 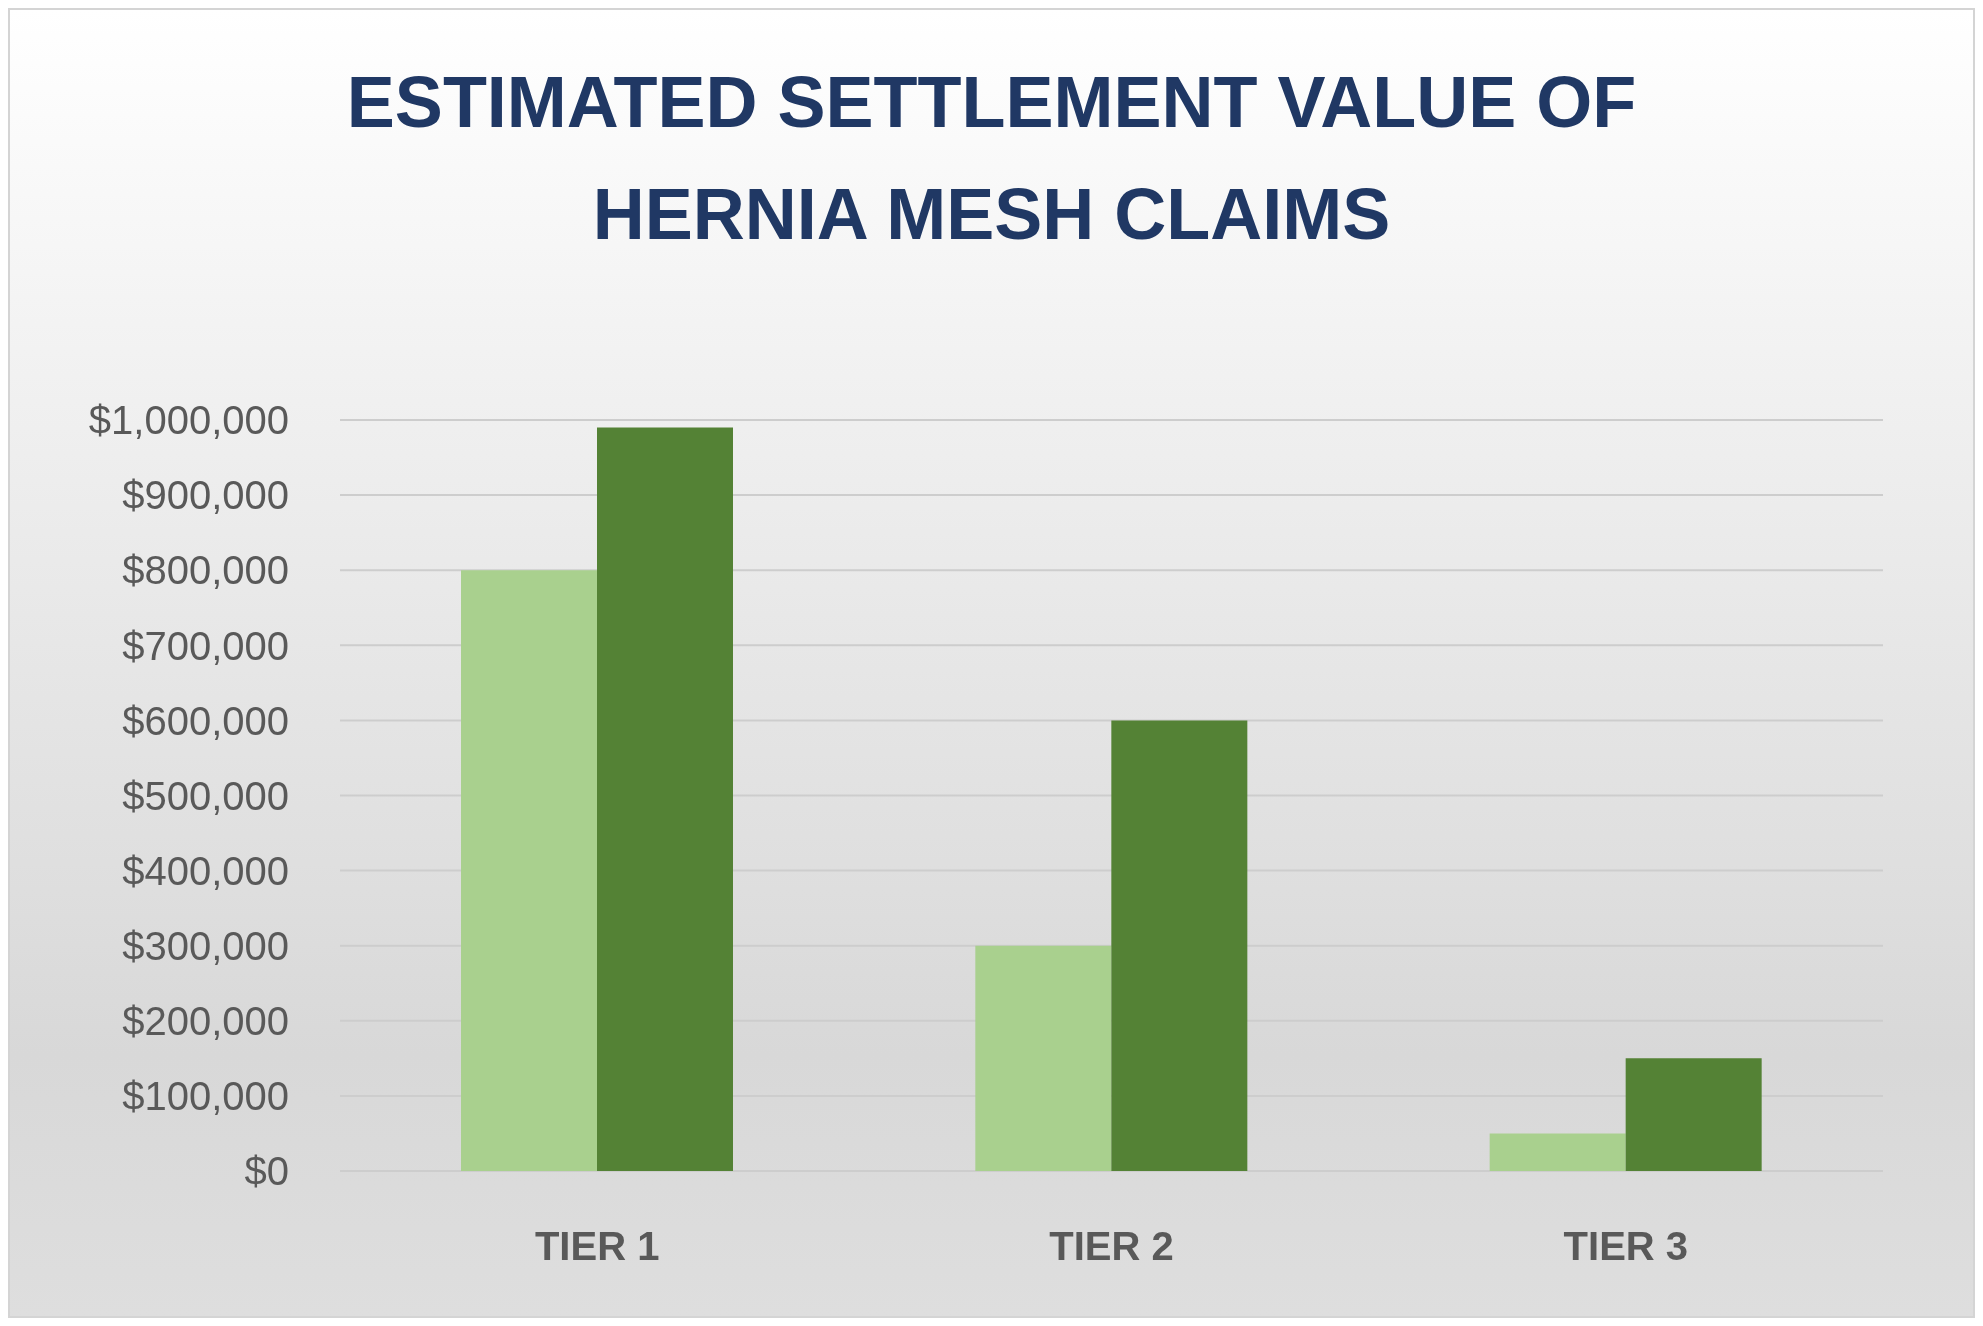 What do you see at coordinates (205, 1096) in the screenshot?
I see `y-tick-label: $100,000` at bounding box center [205, 1096].